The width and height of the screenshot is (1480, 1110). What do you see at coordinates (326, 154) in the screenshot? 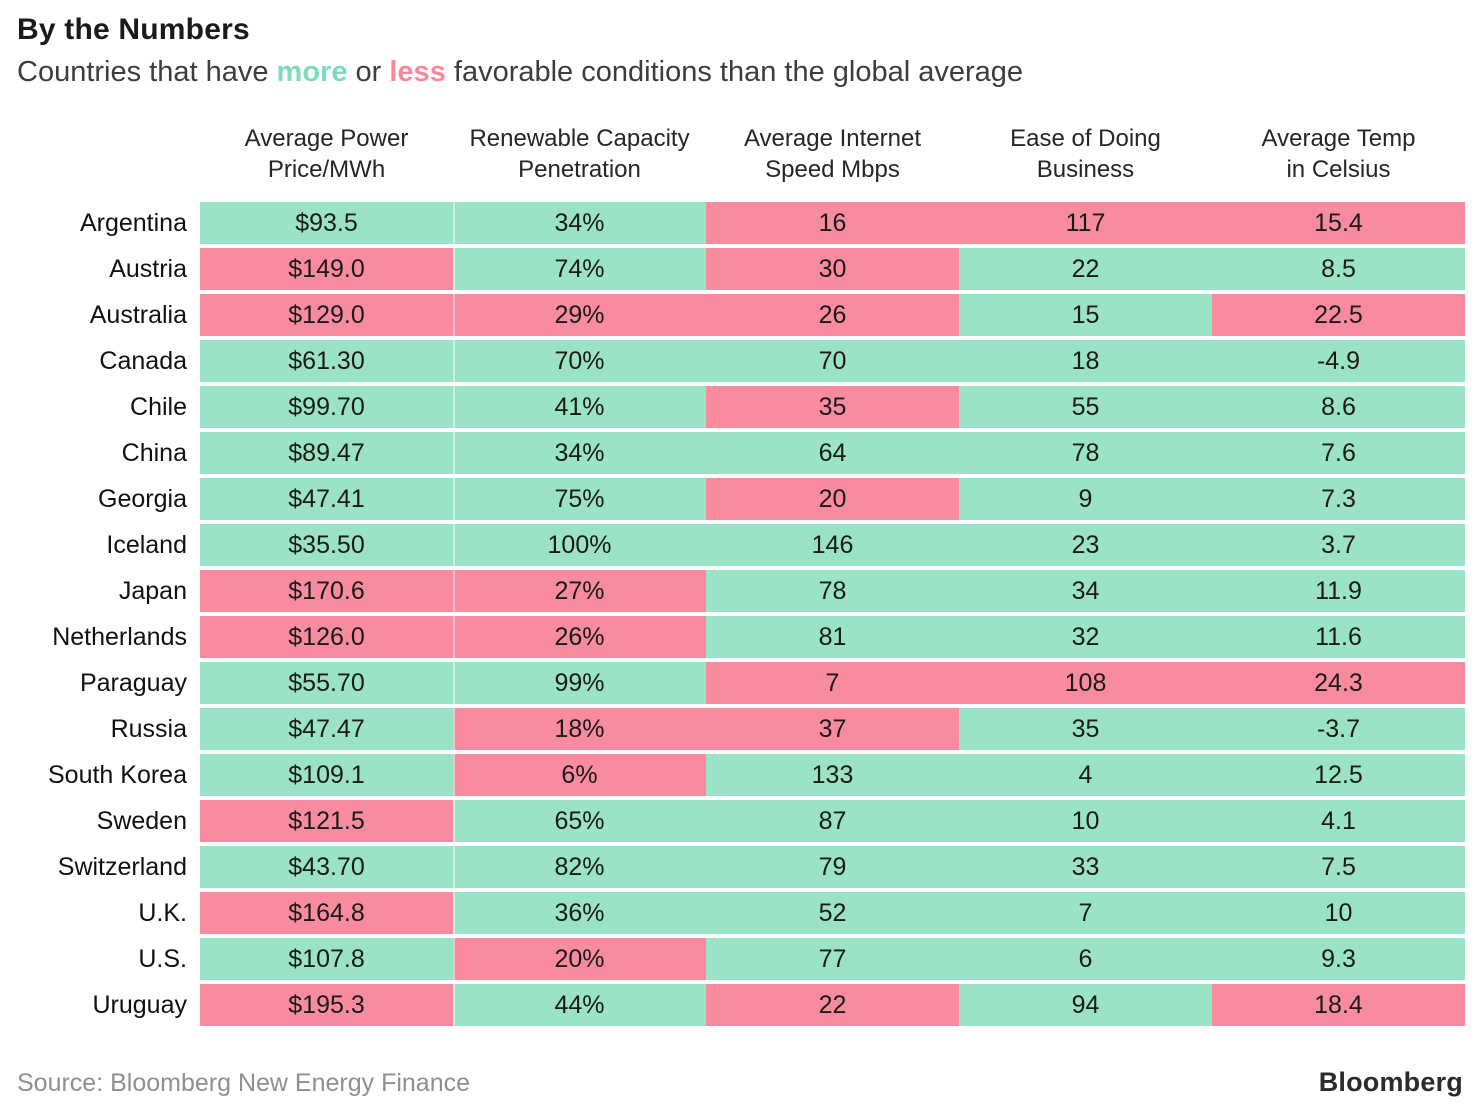
I see `column-header-power-price: Average Power Price/MWh` at bounding box center [326, 154].